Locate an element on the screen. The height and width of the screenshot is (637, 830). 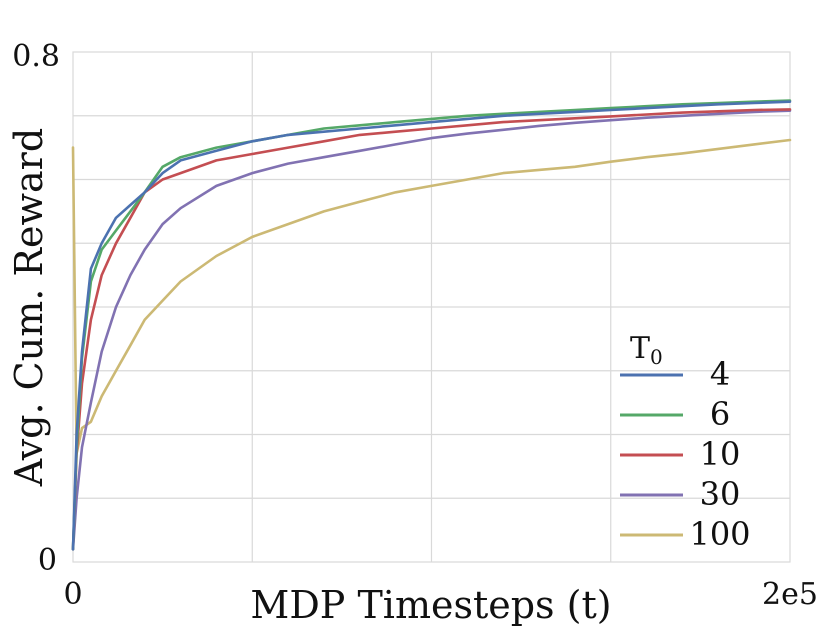
x-tick-label-min: 0 is located at coordinates (72, 594).